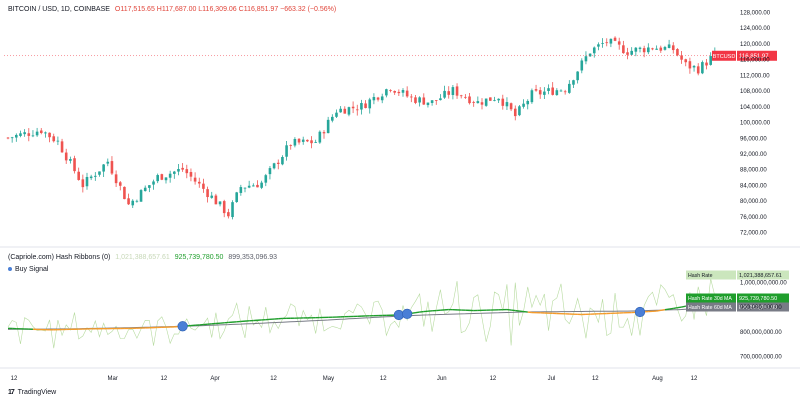 The height and width of the screenshot is (402, 800). I want to click on hash-rate-30d-tag-label-bg, so click(711, 298).